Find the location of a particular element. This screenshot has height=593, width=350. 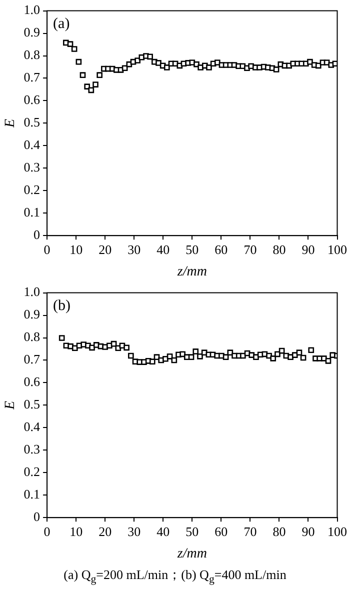

annotation: (b) is located at coordinates (62, 306).